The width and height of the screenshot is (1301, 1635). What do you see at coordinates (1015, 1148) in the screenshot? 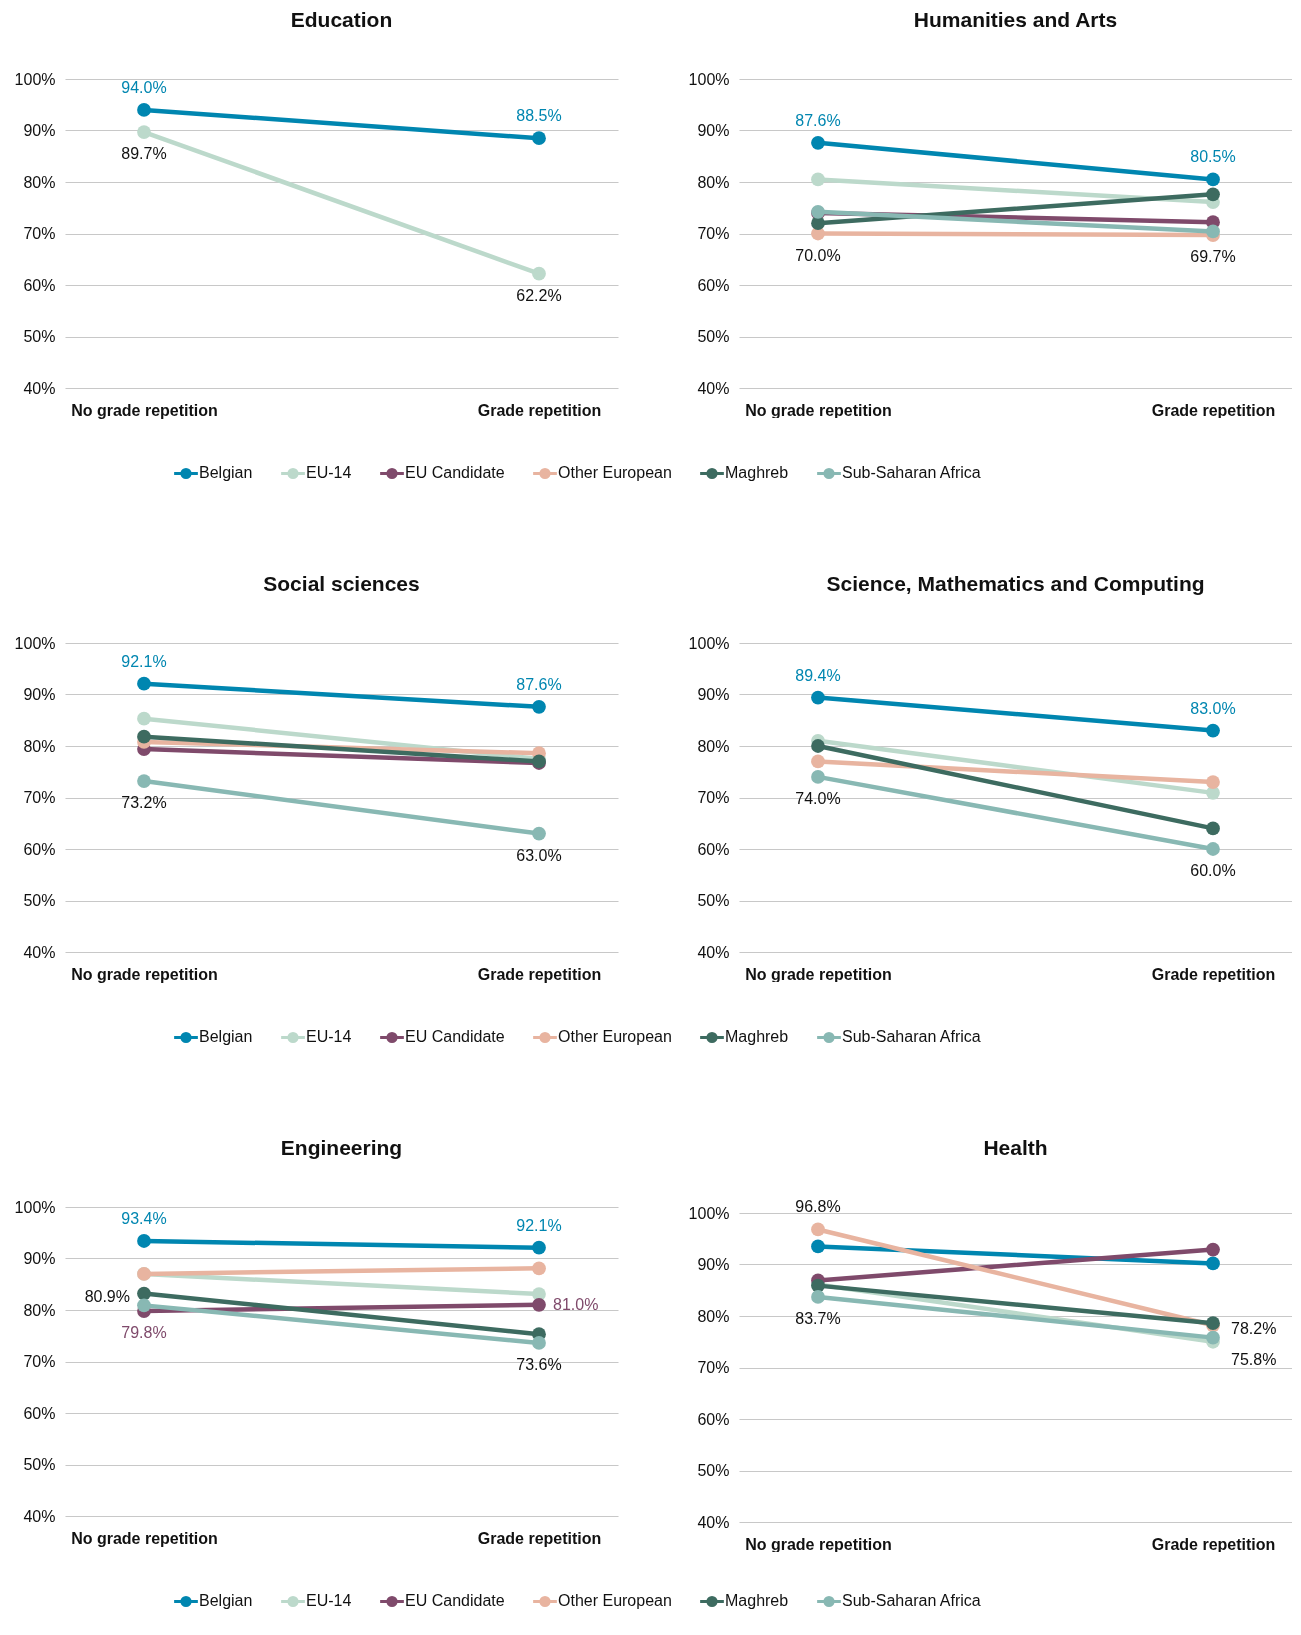
I see `chart-title: Health` at bounding box center [1015, 1148].